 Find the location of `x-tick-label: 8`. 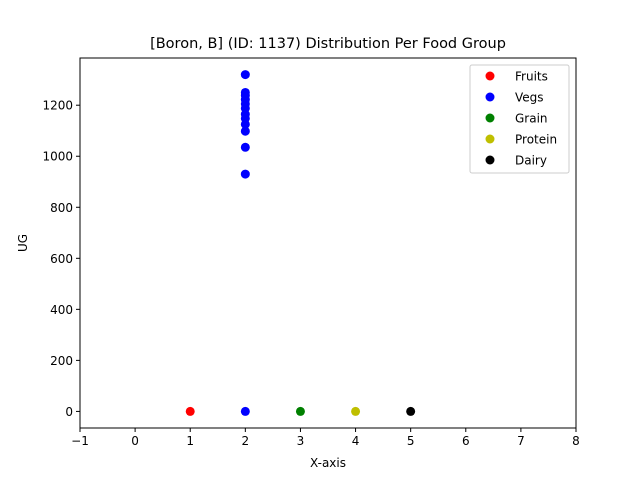

x-tick-label: 8 is located at coordinates (576, 441).